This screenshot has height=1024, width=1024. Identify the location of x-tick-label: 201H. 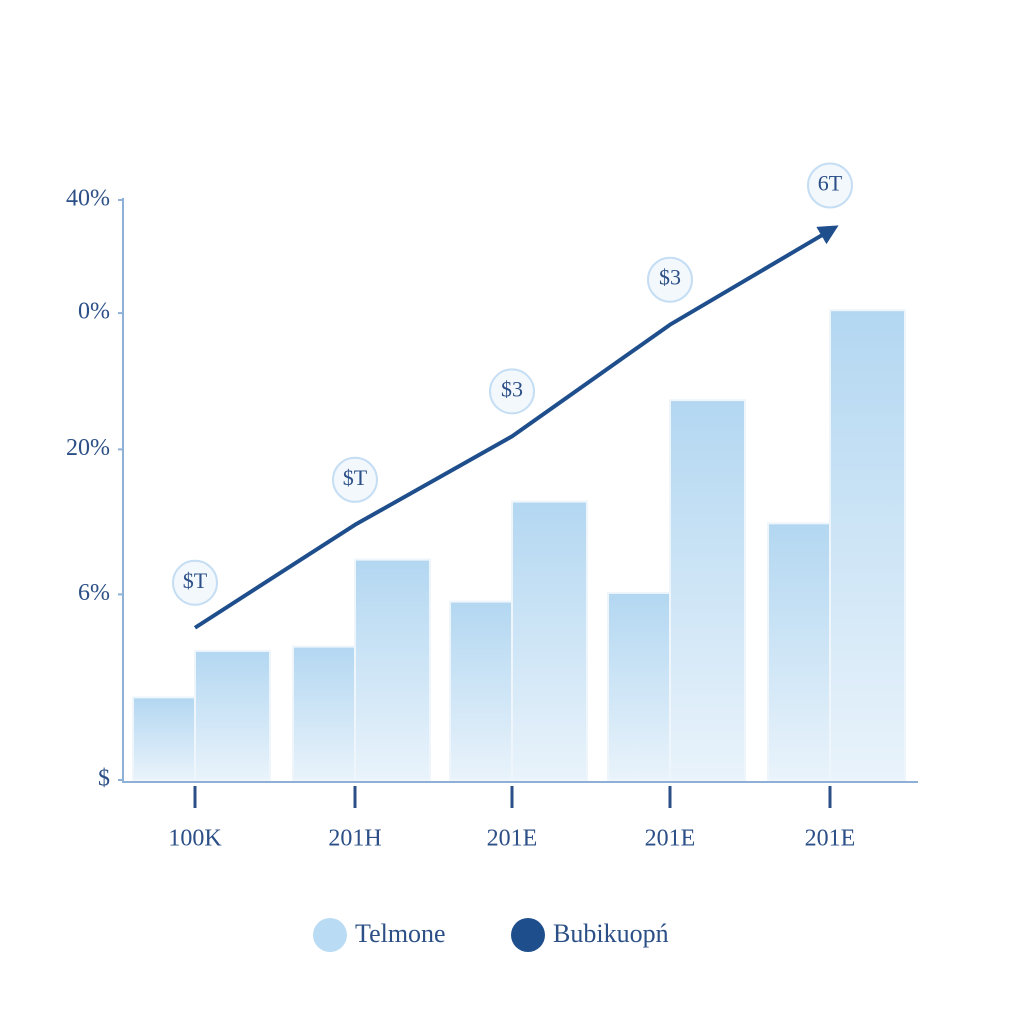
(354, 839).